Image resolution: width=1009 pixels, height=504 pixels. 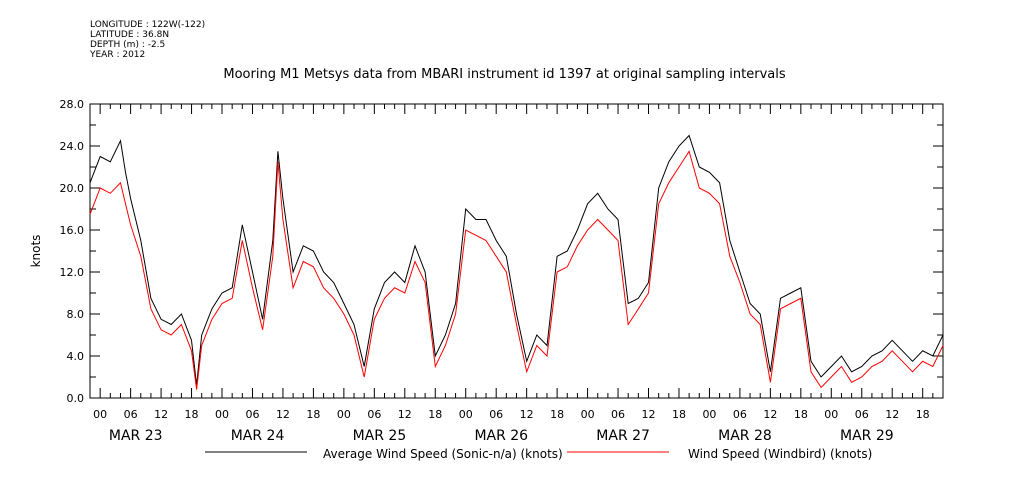 What do you see at coordinates (867, 436) in the screenshot?
I see `x-day-label: MAR 29` at bounding box center [867, 436].